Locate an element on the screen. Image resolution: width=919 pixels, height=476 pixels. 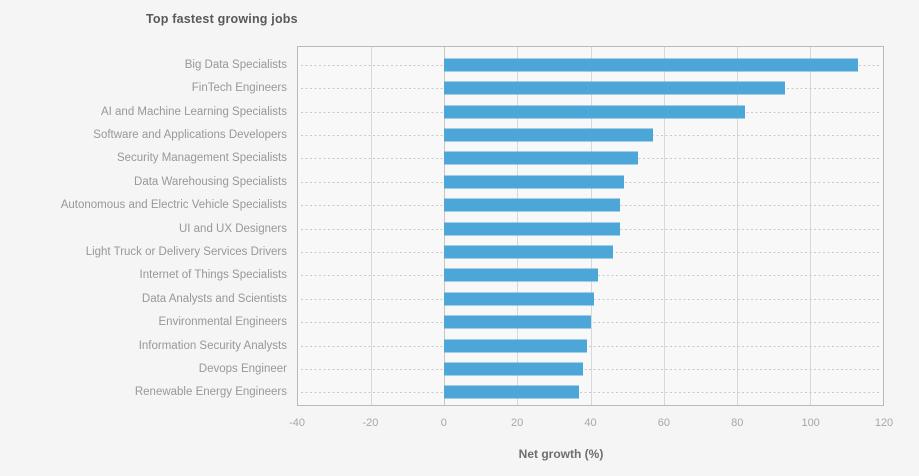
category-label: FinTech Engineers is located at coordinates (239, 88).